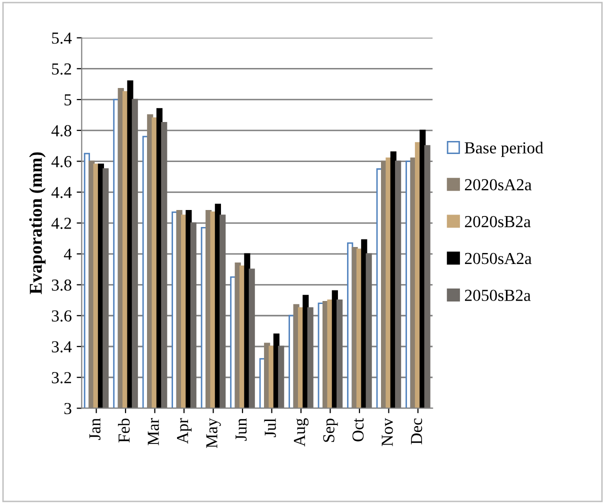 Image resolution: width=605 pixels, height=504 pixels. I want to click on x-tick-label: Aug, so click(301, 432).